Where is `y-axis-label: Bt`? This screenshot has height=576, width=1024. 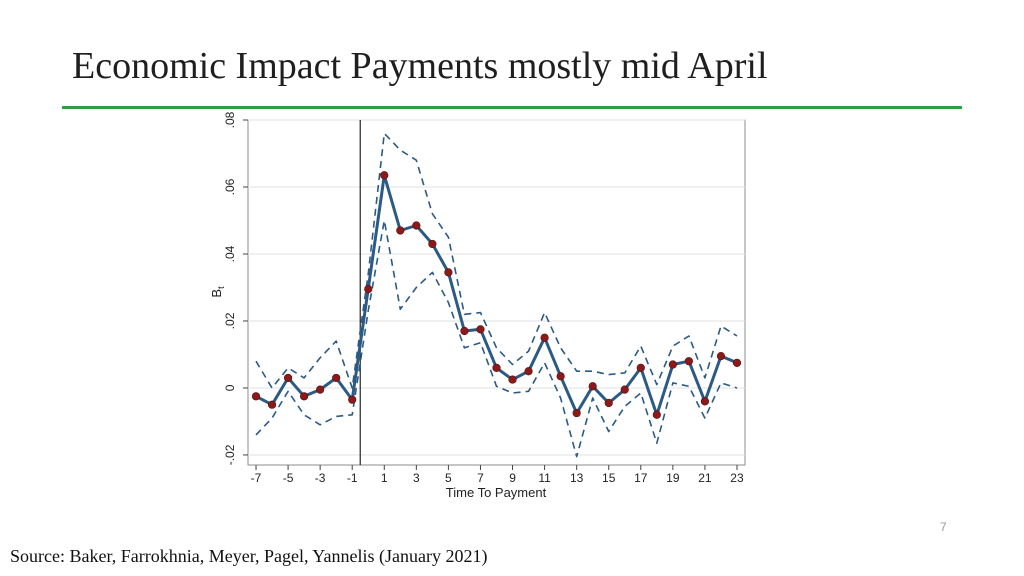
y-axis-label: Bt is located at coordinates (217, 292).